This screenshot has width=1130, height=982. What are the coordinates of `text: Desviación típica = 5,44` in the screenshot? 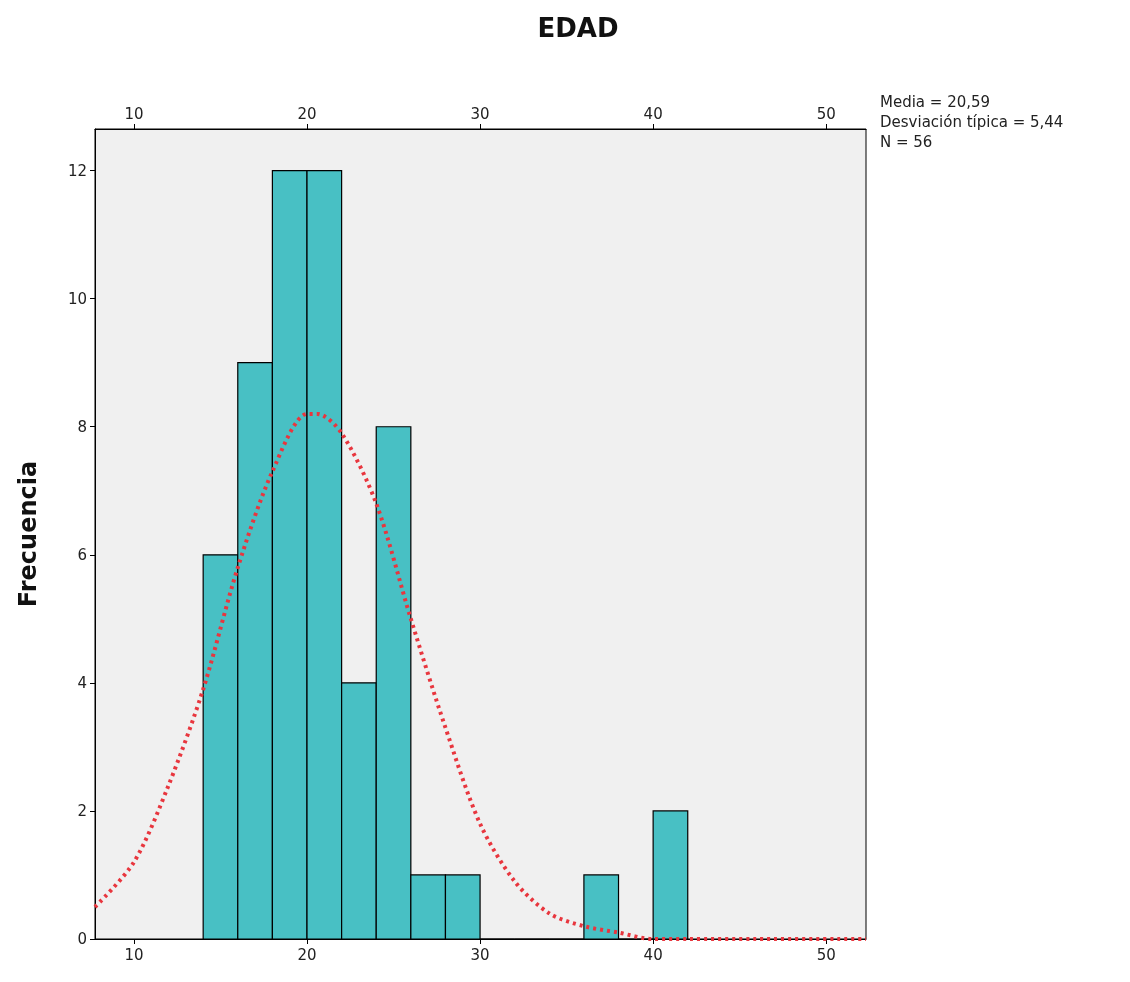 It's located at (972, 121).